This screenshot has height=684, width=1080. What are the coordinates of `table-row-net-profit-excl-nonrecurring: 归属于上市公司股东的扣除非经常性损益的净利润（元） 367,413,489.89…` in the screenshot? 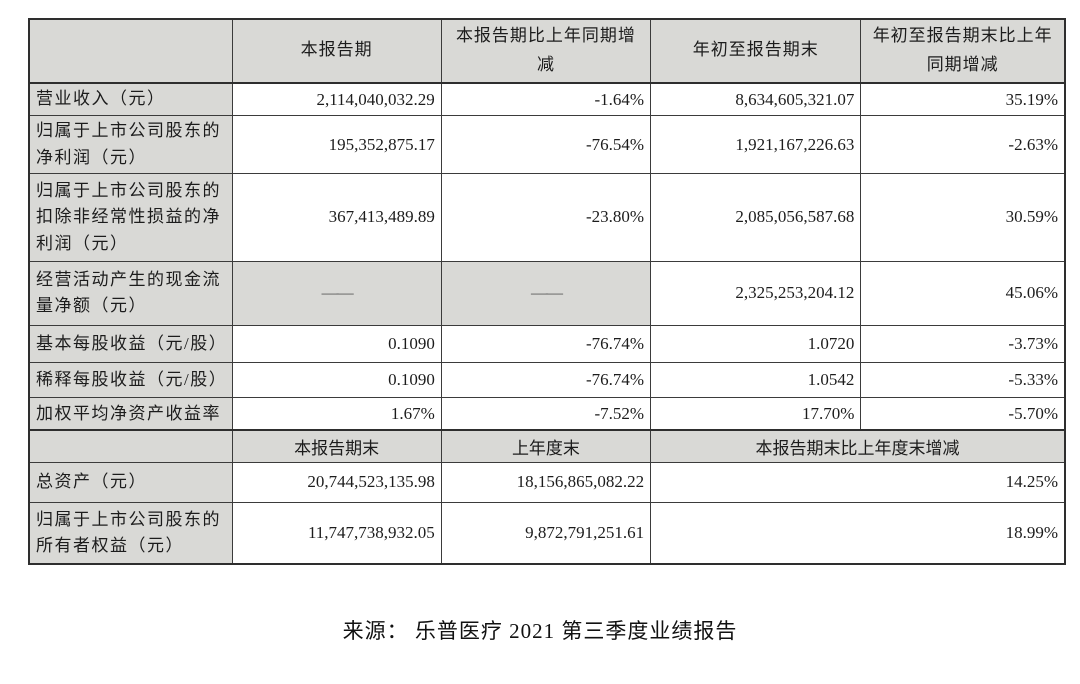 It's located at (547, 217).